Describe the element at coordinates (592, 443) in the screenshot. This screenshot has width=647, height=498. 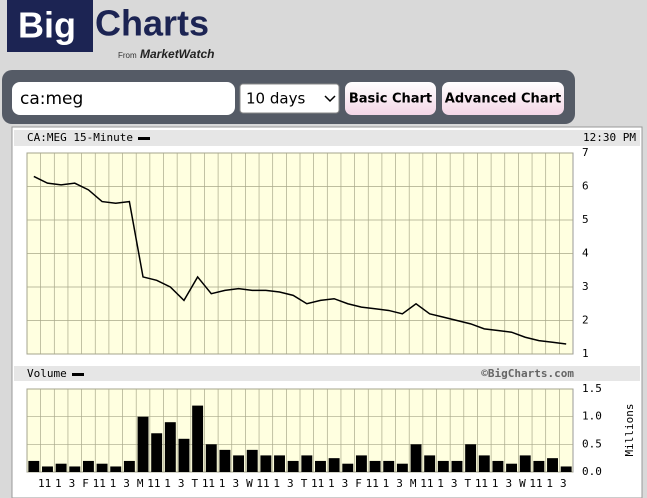
I see `y2-tick-label: 0.5` at that location.